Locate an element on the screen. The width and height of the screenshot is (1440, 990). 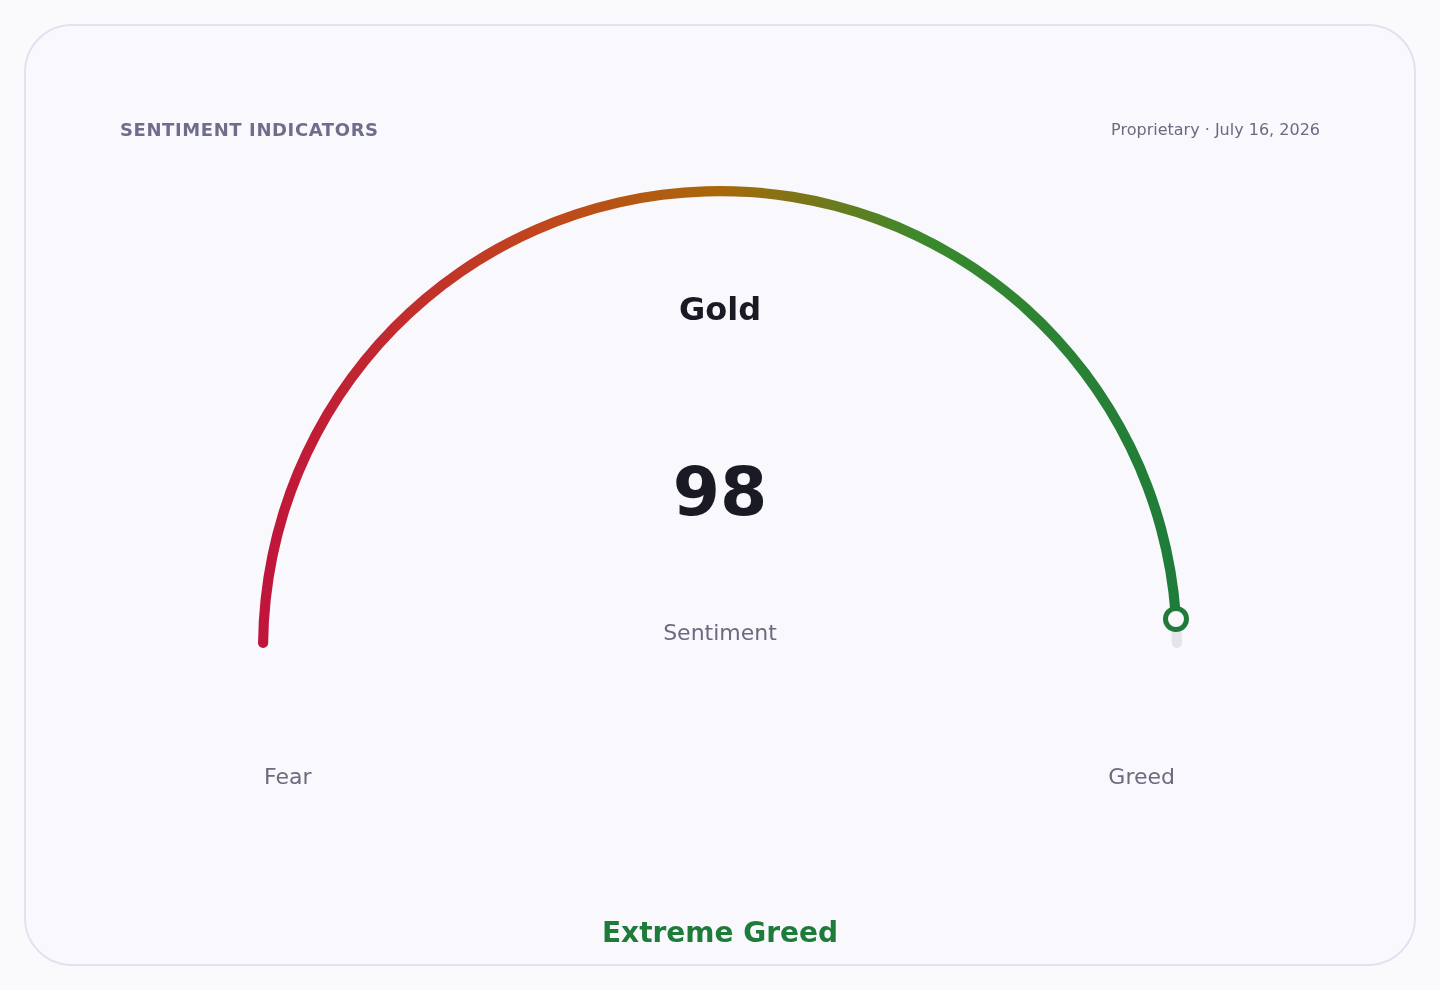
text: Sentiment is located at coordinates (720, 633).